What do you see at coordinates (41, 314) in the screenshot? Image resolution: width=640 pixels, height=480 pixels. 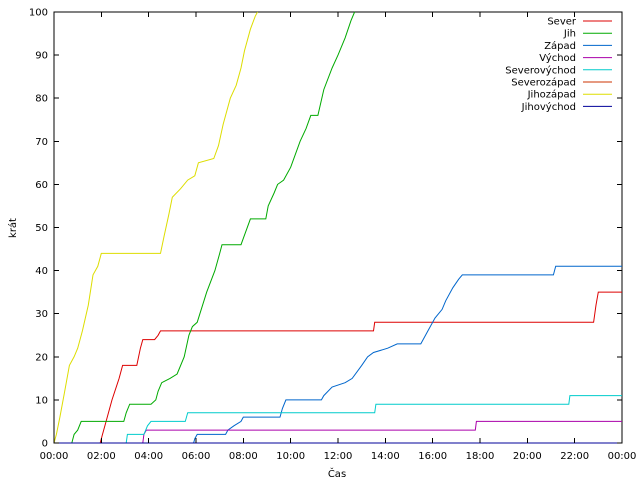 I see `y-tick-label: 30` at bounding box center [41, 314].